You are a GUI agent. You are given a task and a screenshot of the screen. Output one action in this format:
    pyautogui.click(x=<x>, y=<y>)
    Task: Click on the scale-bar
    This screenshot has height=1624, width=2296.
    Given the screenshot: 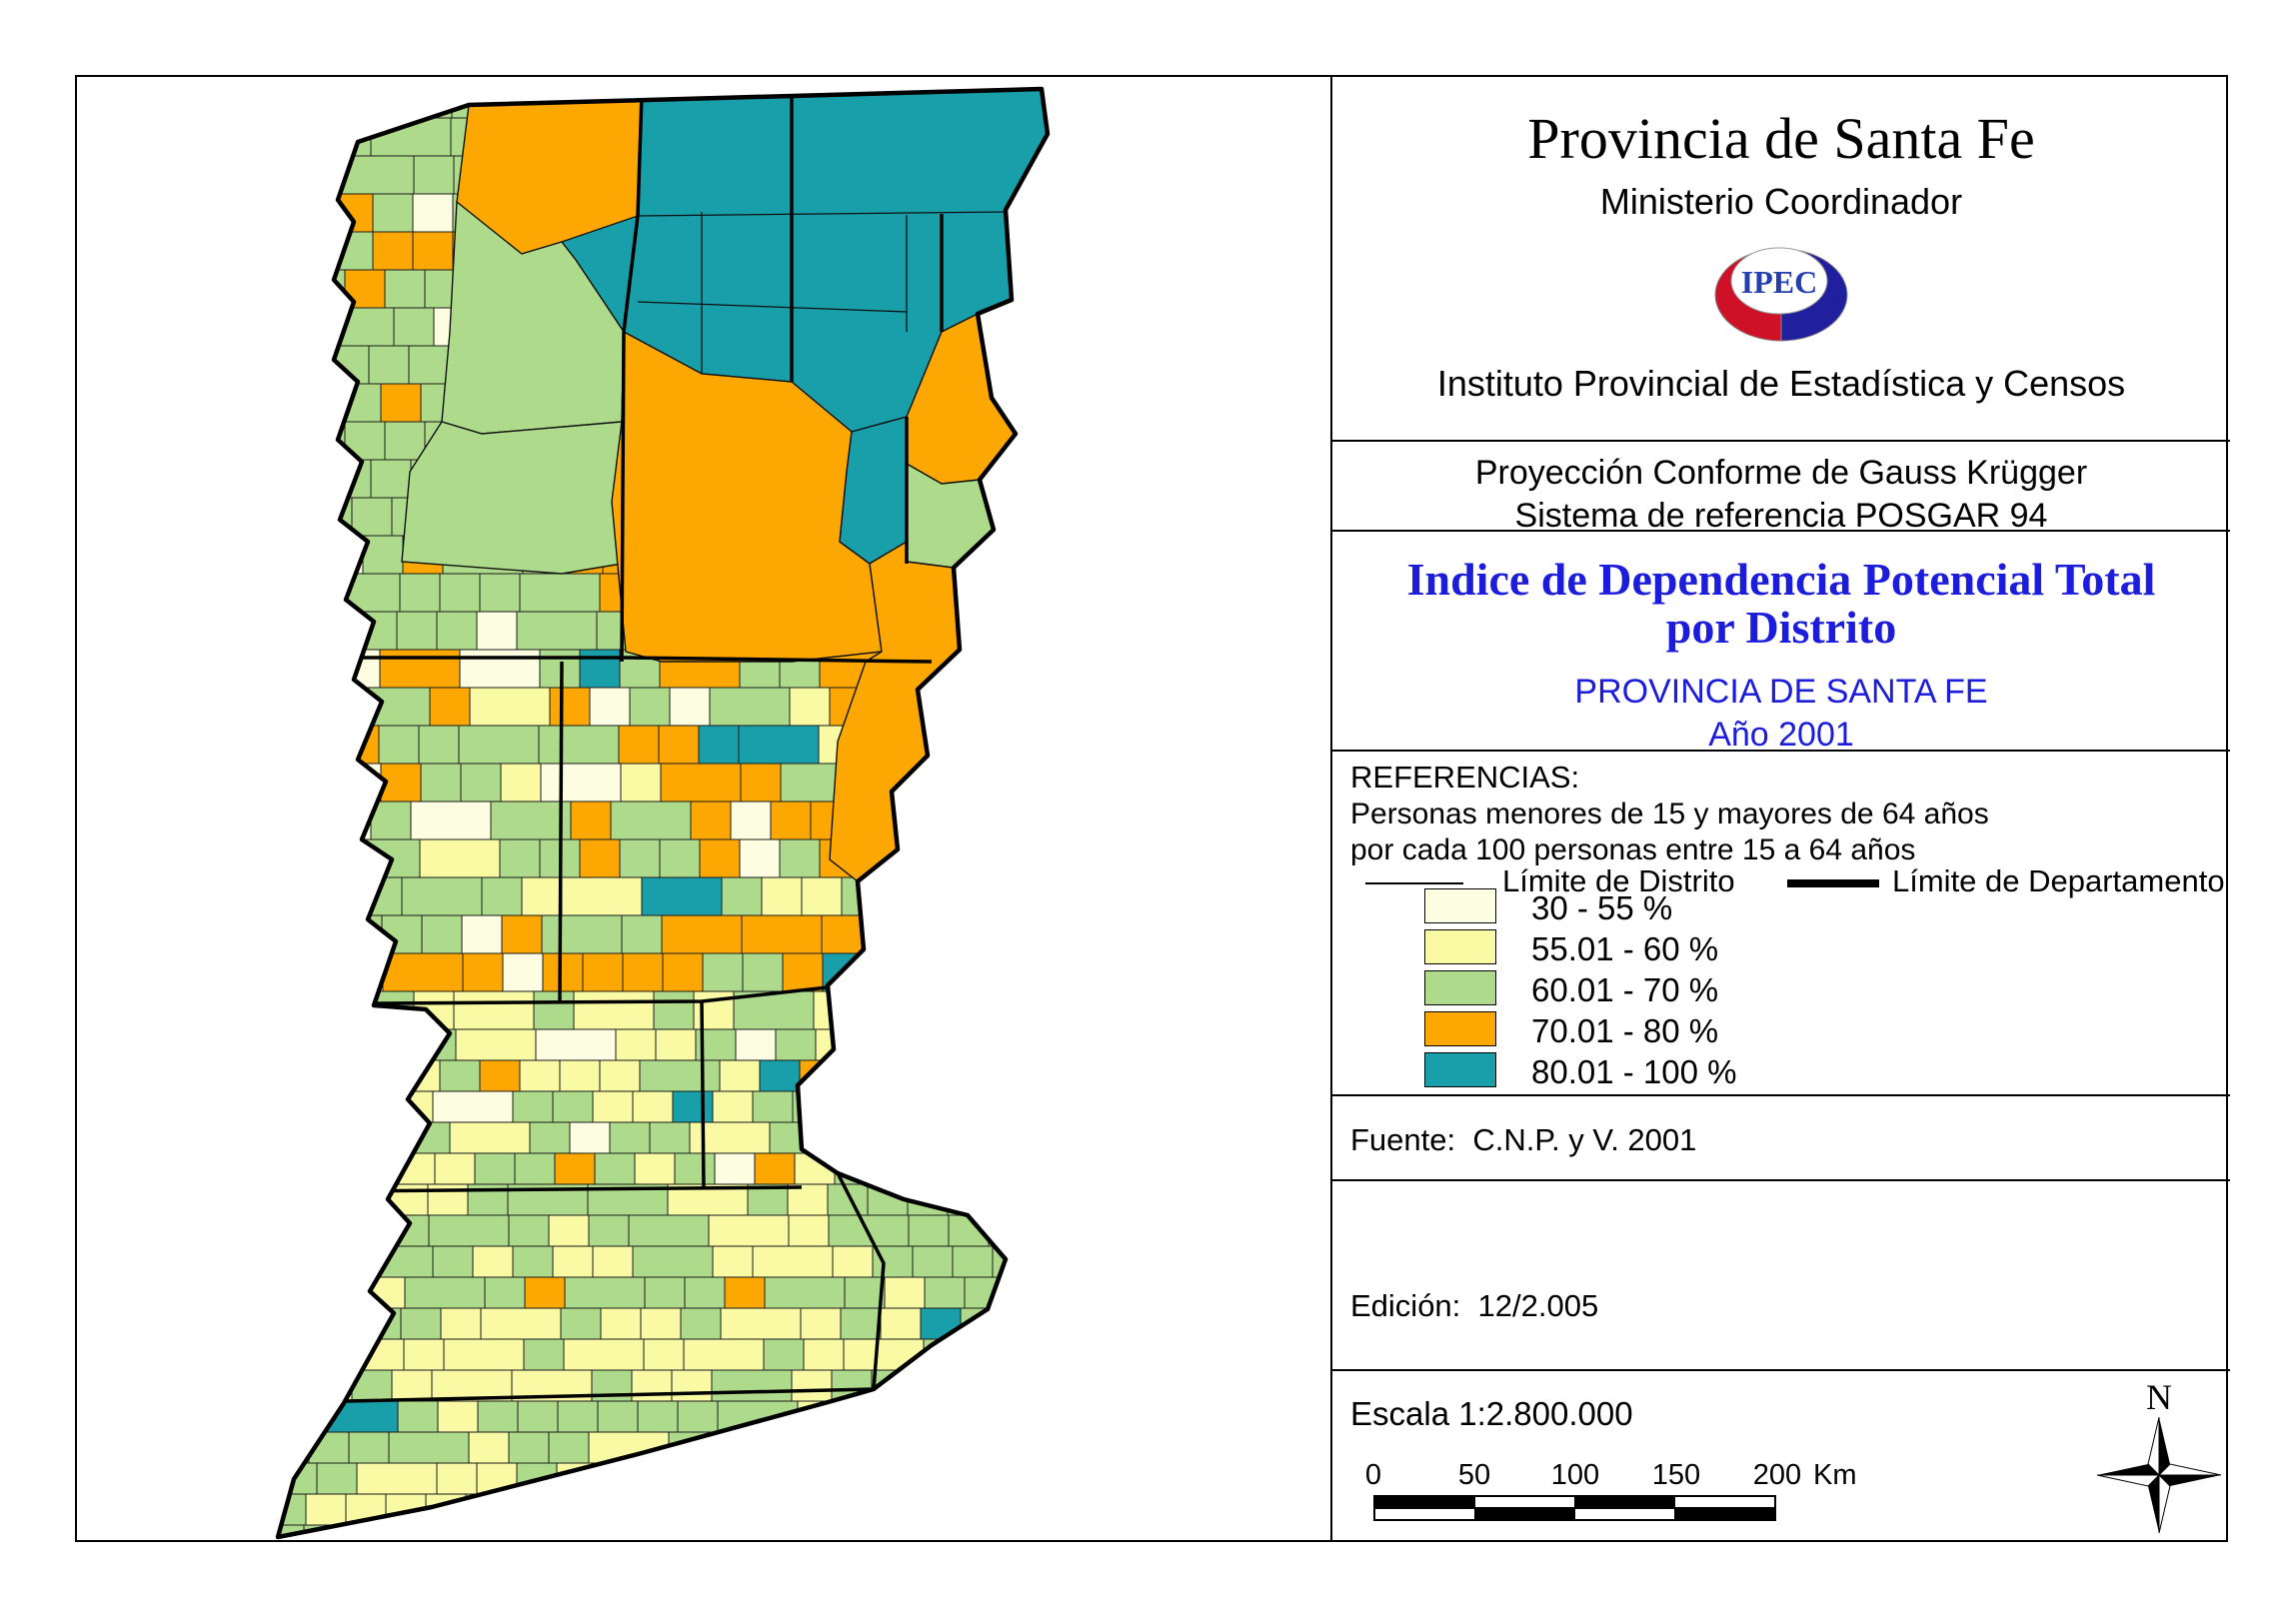 What is the action you would take?
    pyautogui.click(x=1575, y=1508)
    